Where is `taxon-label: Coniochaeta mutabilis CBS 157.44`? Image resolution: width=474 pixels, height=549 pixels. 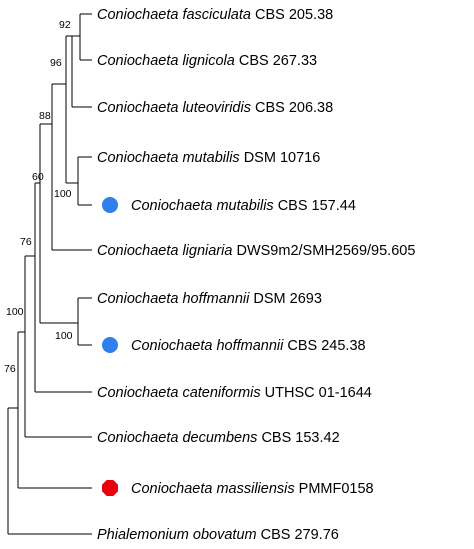 taxon-label: Coniochaeta mutabilis CBS 157.44 is located at coordinates (243, 206).